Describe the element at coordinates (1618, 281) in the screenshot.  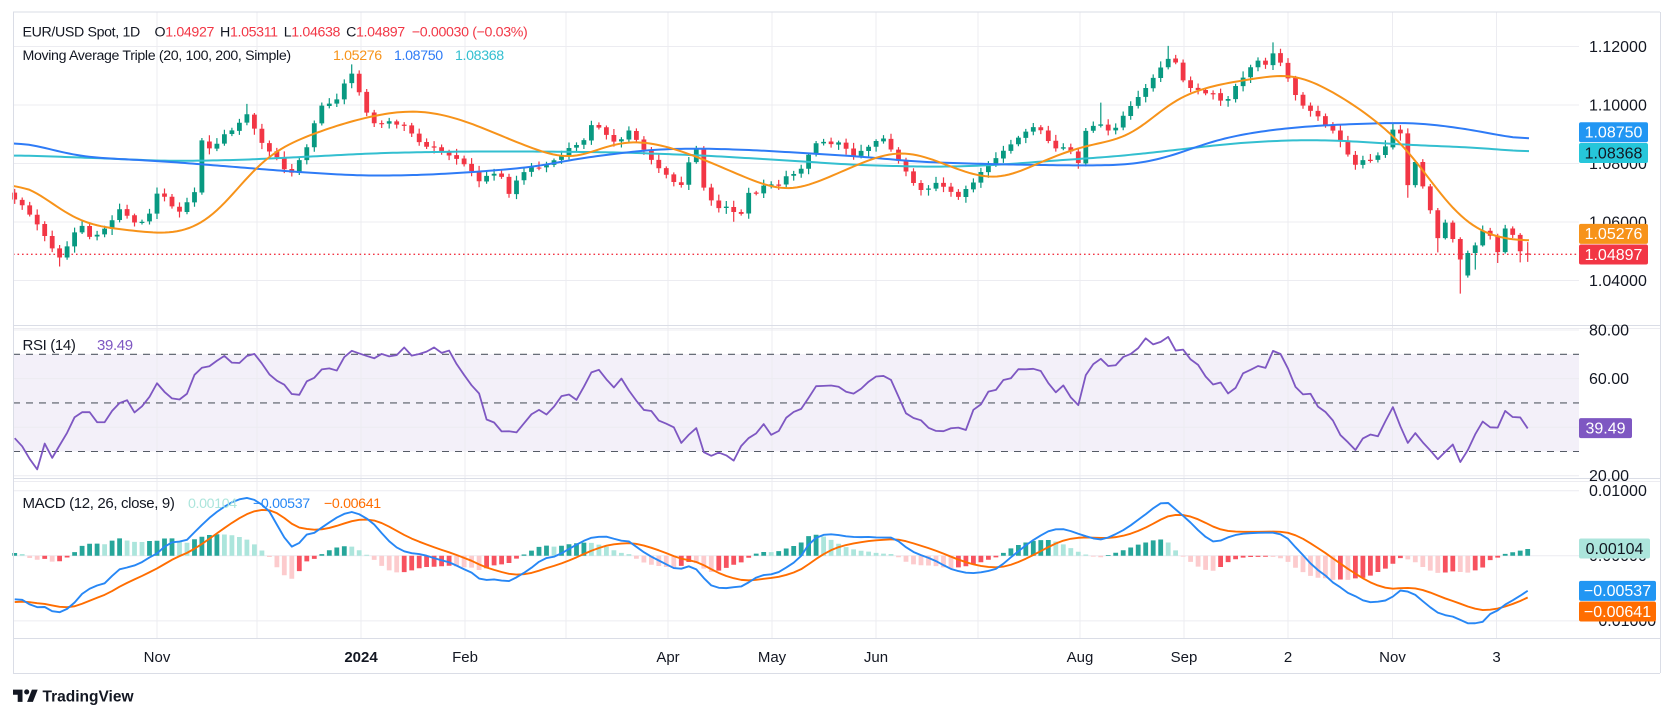
I see `svg-text: 1.04000` at that location.